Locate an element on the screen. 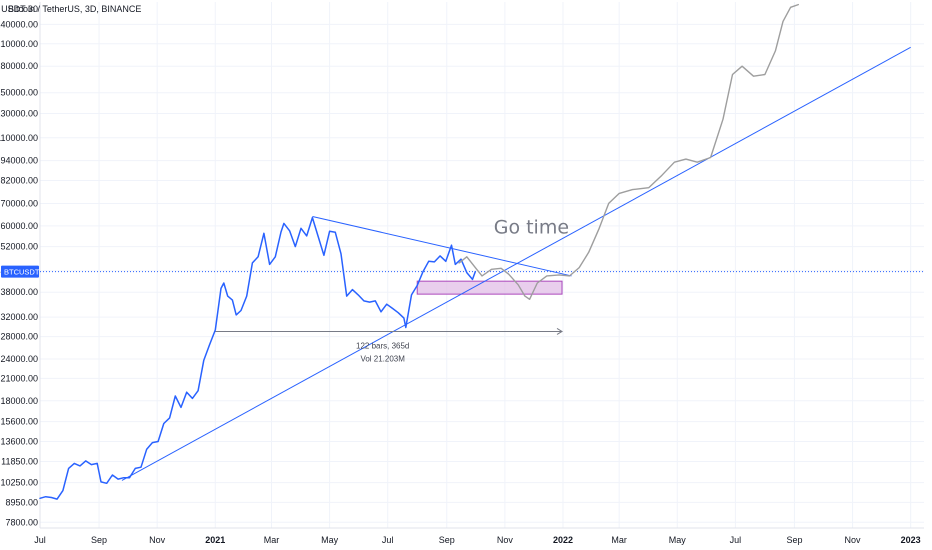 The image size is (932, 550). date-range-measure: 122 bars, 365d Vol 21.203M is located at coordinates (389, 345).